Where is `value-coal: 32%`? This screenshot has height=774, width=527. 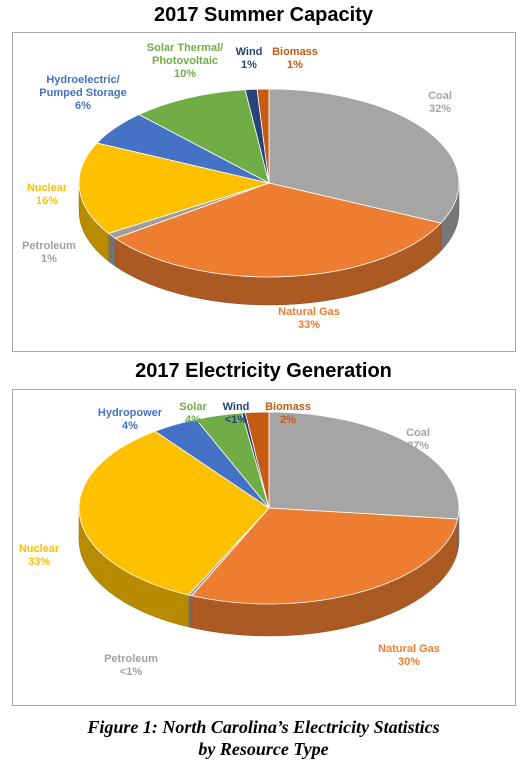
value-coal: 32% is located at coordinates (440, 109).